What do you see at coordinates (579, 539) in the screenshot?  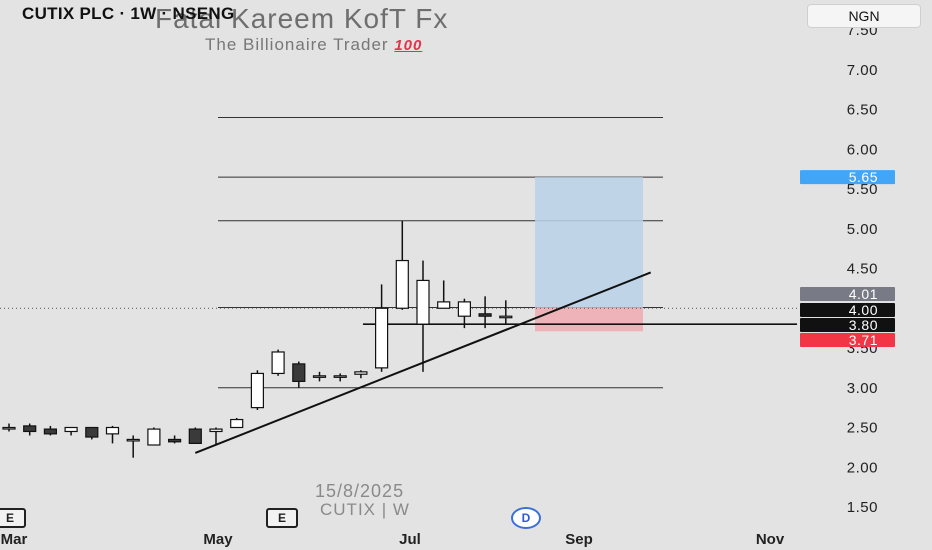 I see `x-tick-label: Sep` at bounding box center [579, 539].